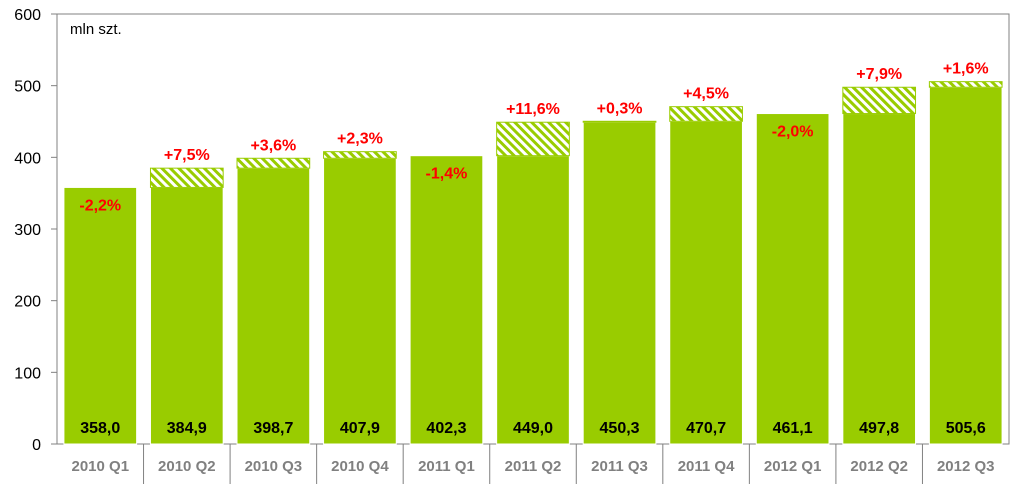  What do you see at coordinates (360, 139) in the screenshot?
I see `change-label: +2,3%` at bounding box center [360, 139].